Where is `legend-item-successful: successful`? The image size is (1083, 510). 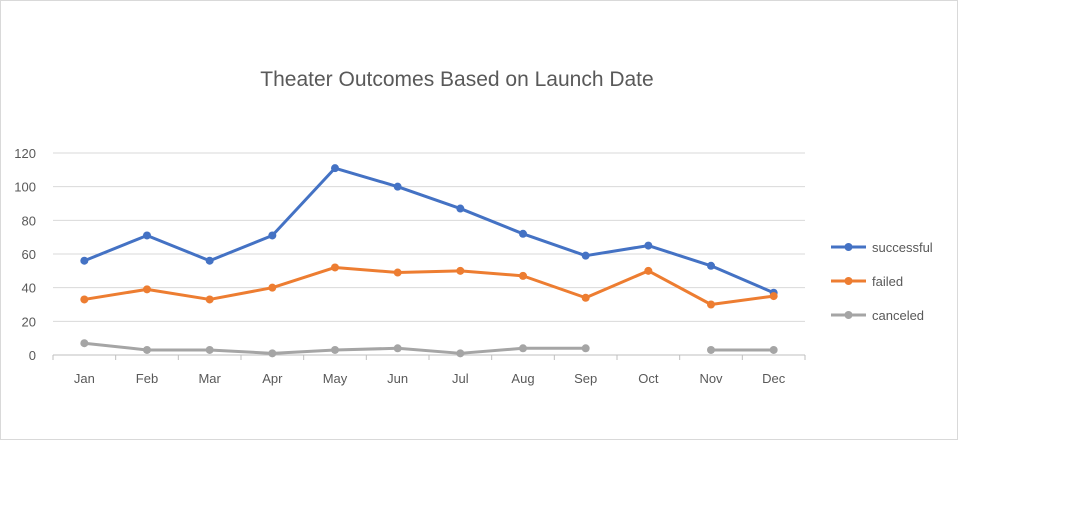
legend-item-successful: successful is located at coordinates (882, 247).